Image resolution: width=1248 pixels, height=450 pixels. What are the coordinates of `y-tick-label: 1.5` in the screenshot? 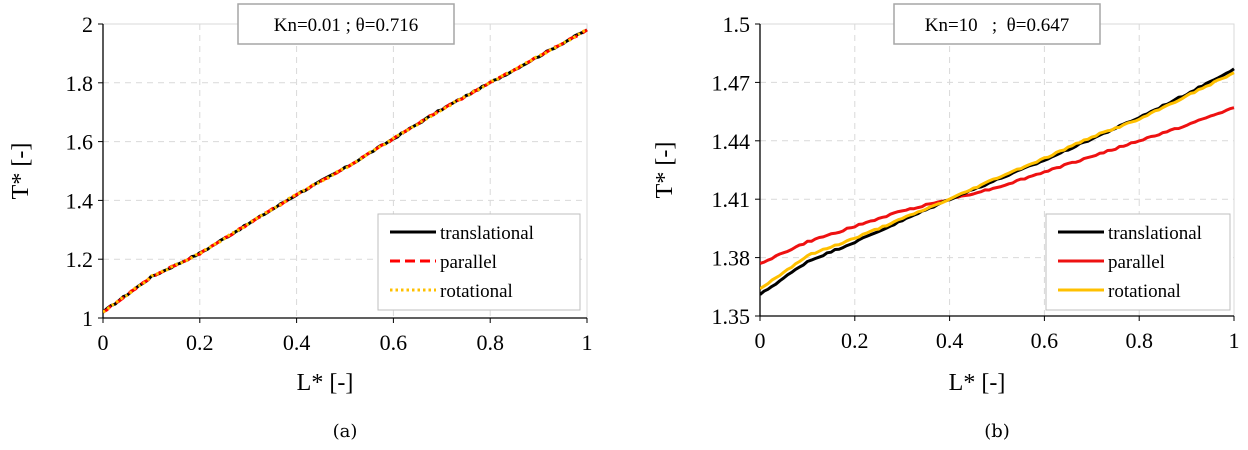 It's located at (737, 24).